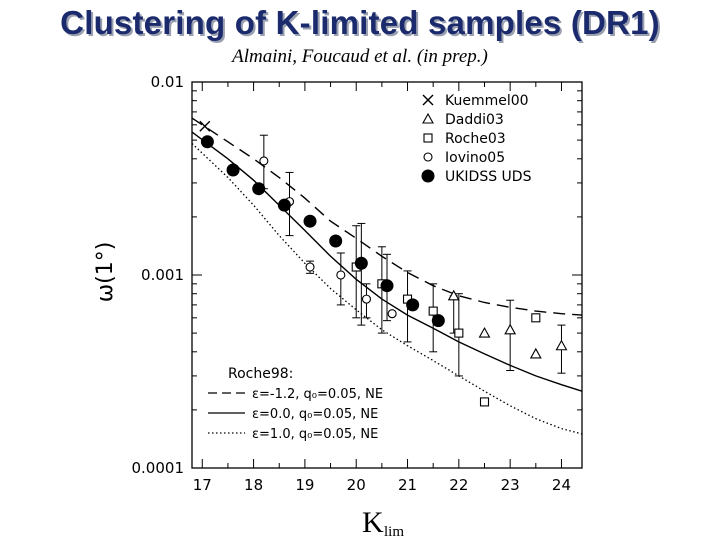 The image size is (720, 540). What do you see at coordinates (458, 485) in the screenshot?
I see `x-tick-label: 22` at bounding box center [458, 485].